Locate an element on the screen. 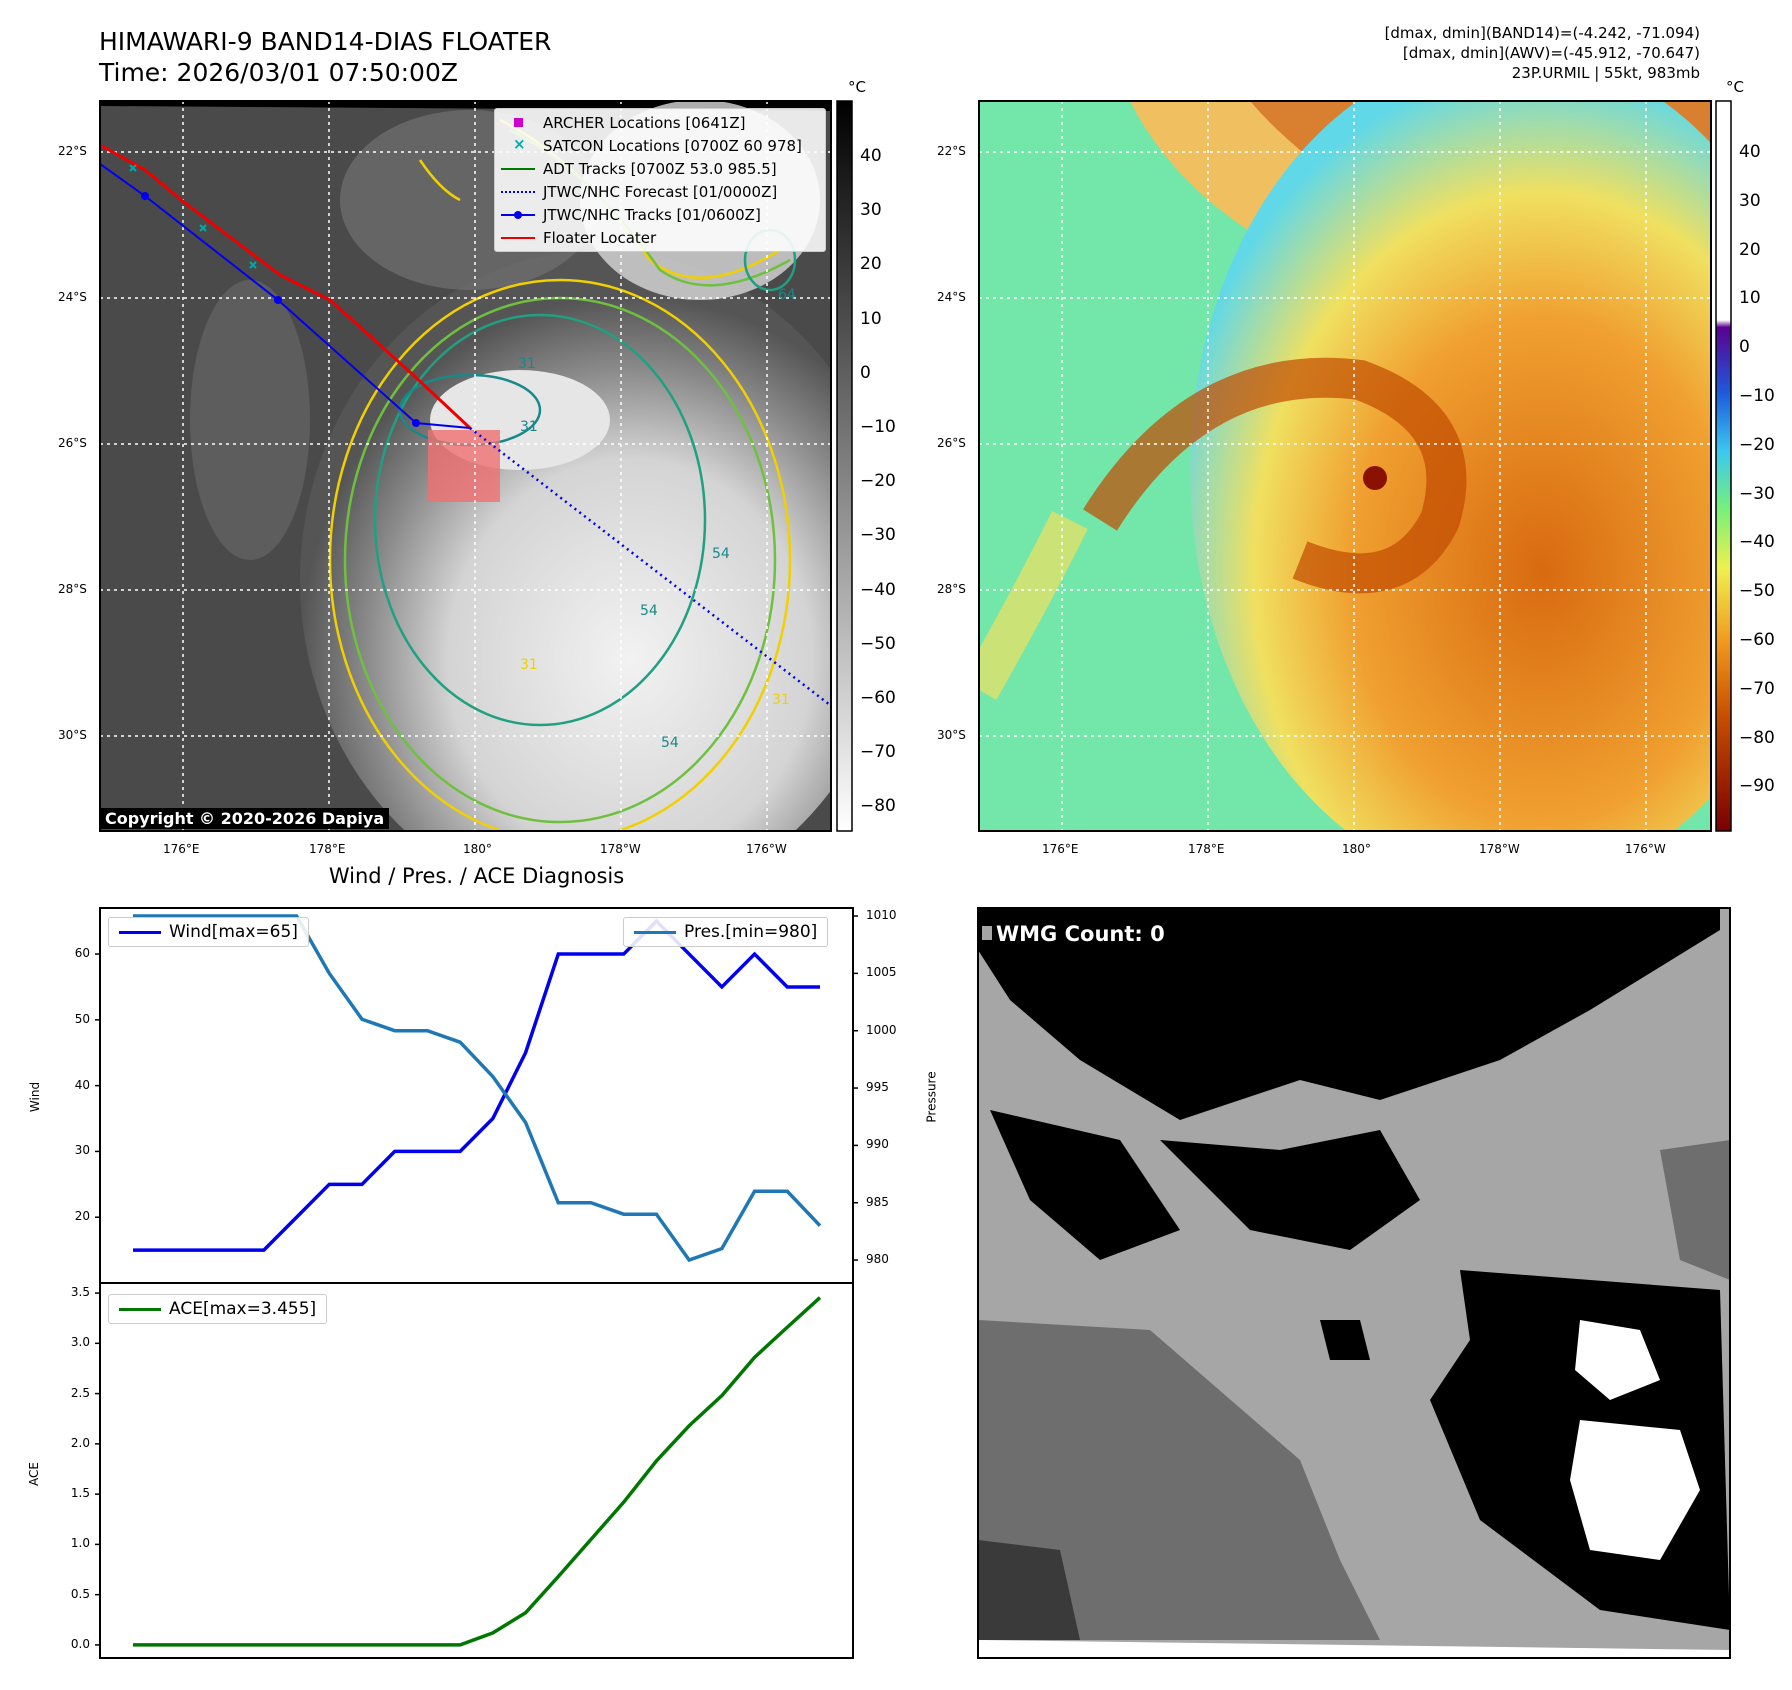 The height and width of the screenshot is (1690, 1792). color-lon-label: 176°E is located at coordinates (1060, 849).